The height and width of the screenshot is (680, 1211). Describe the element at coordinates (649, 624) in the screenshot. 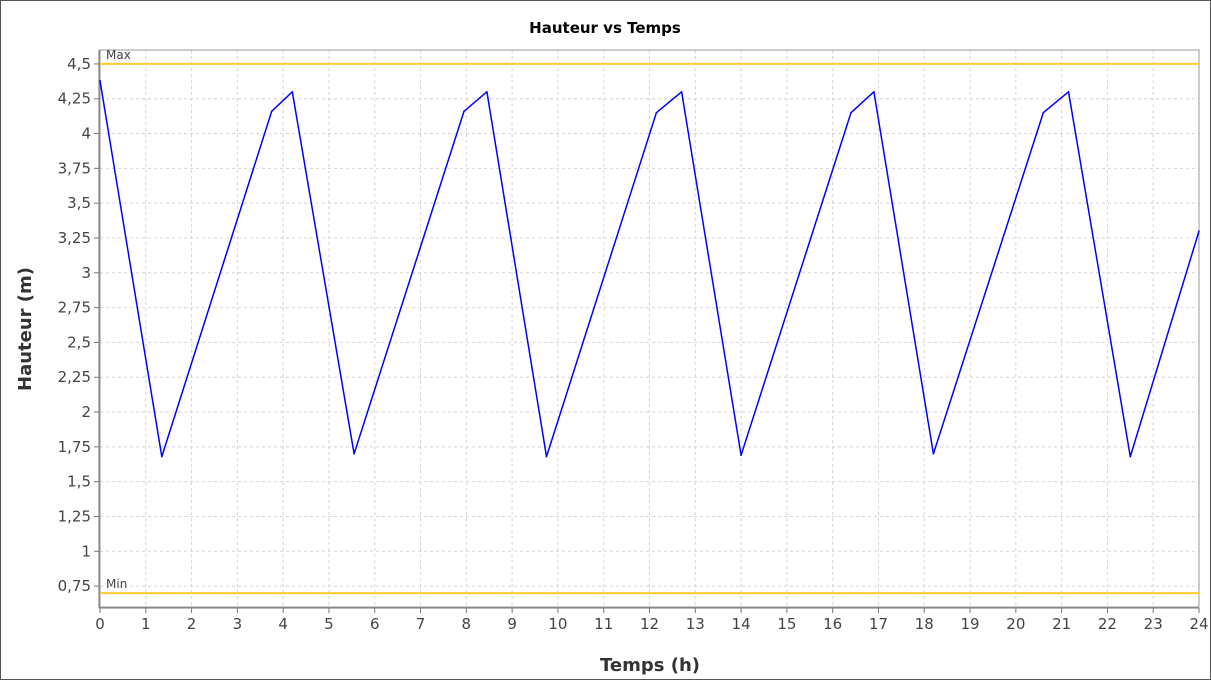

I see `x-tick-label: 12` at that location.